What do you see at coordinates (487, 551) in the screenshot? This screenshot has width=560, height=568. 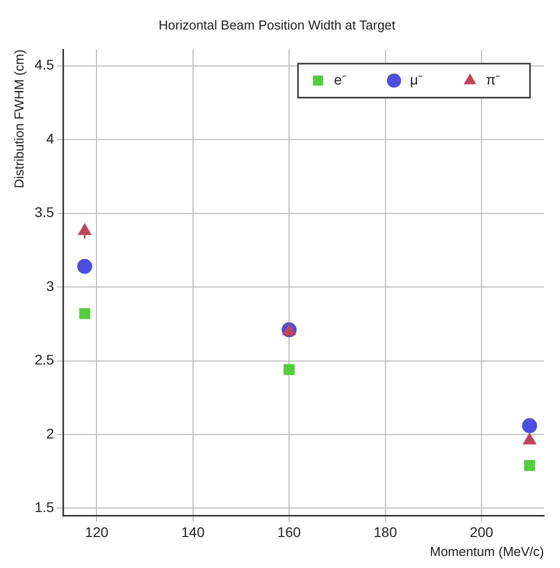 I see `x-axis-title: Momentum (MeV/c)` at bounding box center [487, 551].